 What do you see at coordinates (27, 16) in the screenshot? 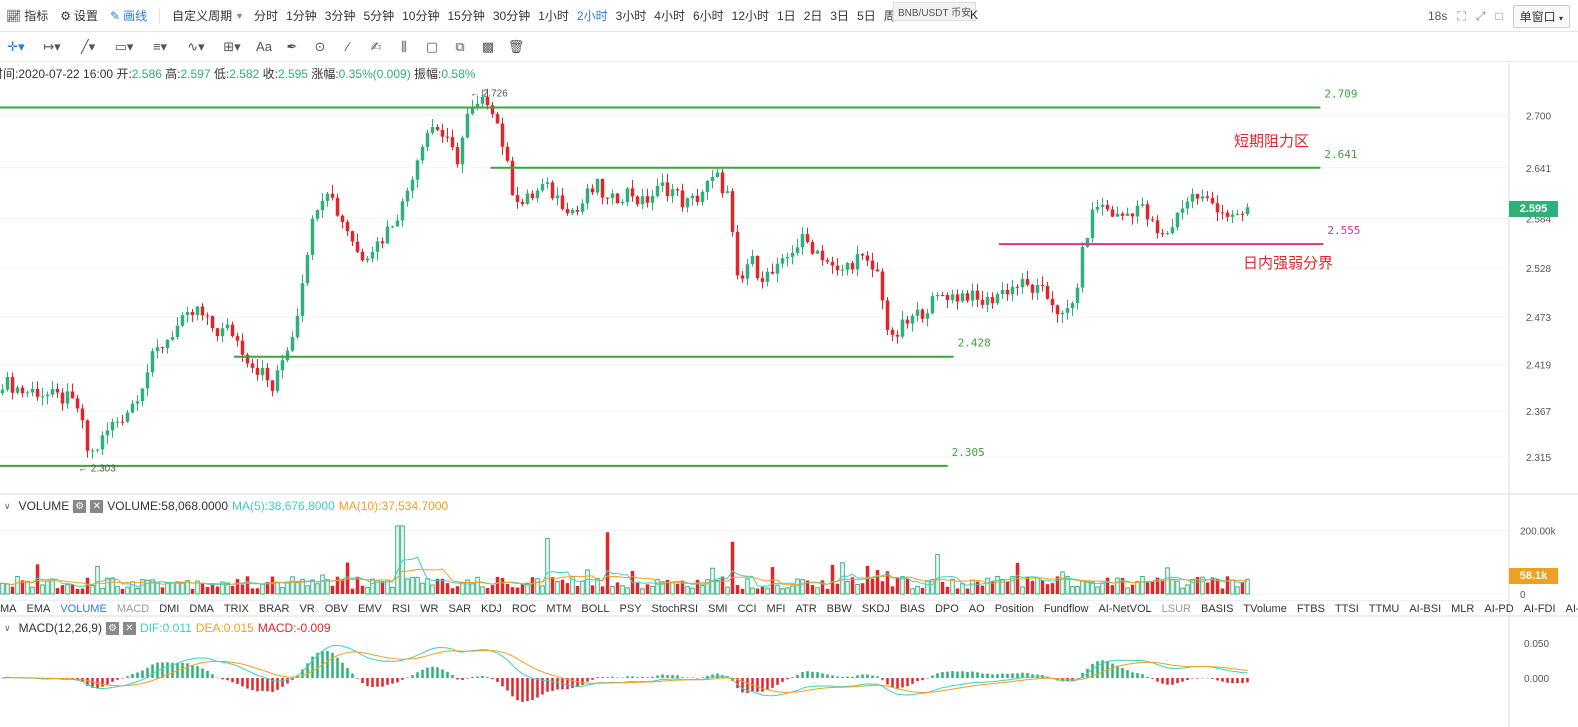
I see `indicators-button: 📈︎ 指标` at bounding box center [27, 16].